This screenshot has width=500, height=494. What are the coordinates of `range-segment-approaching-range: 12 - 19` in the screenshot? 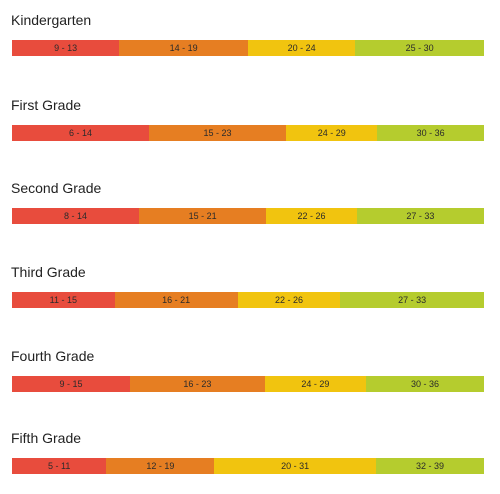 It's located at (160, 466).